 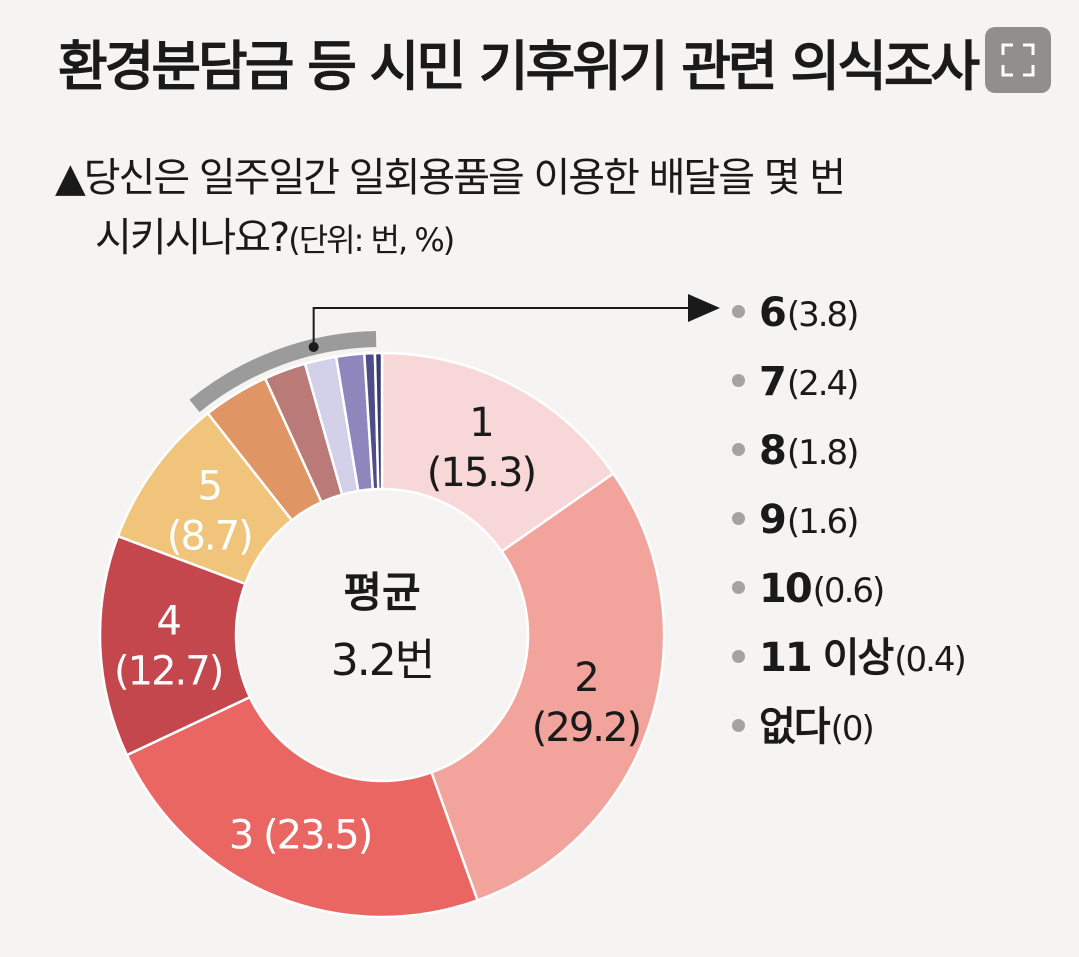 What do you see at coordinates (504, 327) in the screenshot?
I see `connector-line` at bounding box center [504, 327].